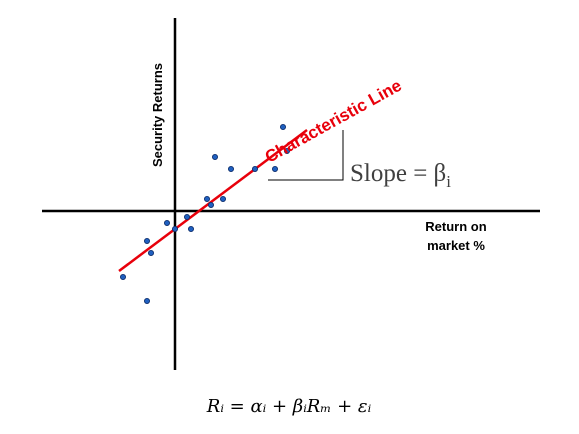 This screenshot has width=579, height=434. I want to click on slope-triangle, so click(306, 155).